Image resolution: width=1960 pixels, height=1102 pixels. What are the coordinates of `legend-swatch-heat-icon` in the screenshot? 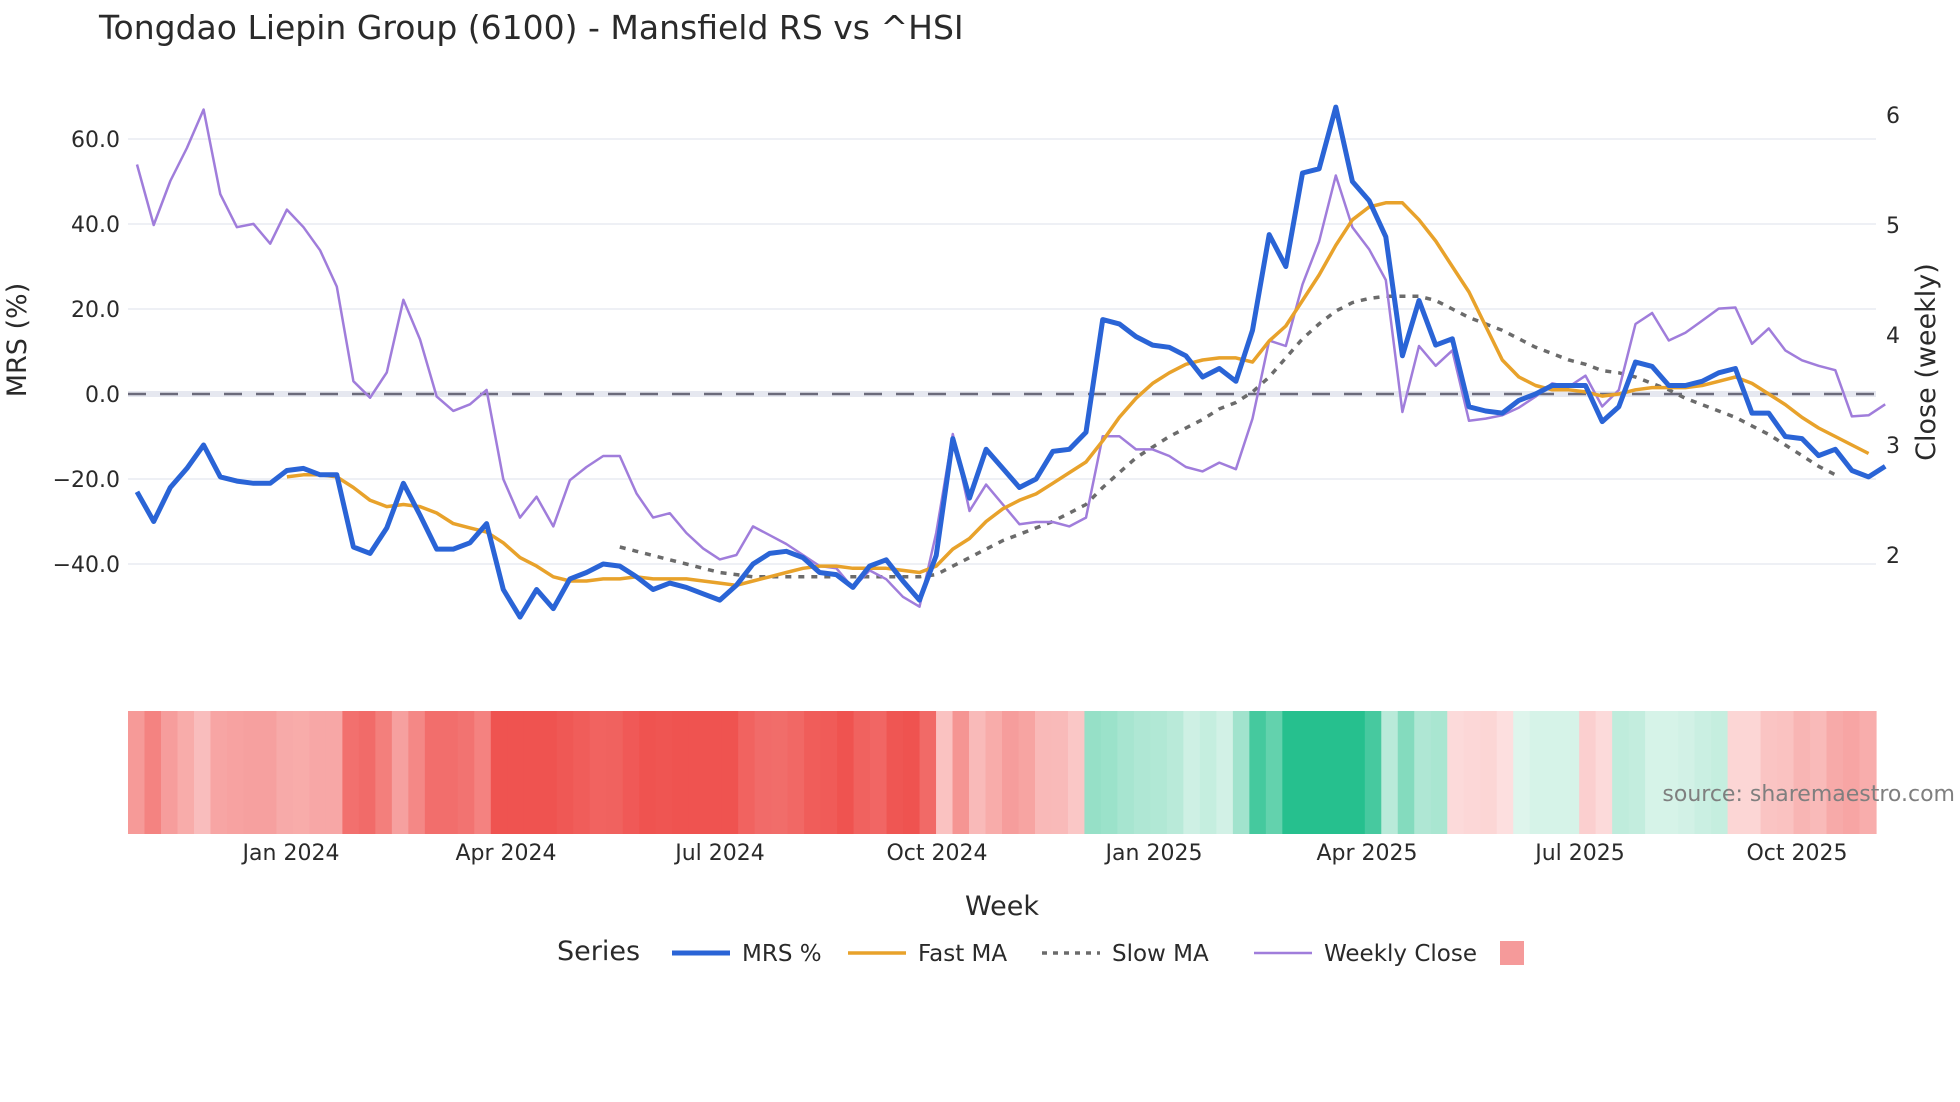 It's located at (1512, 953).